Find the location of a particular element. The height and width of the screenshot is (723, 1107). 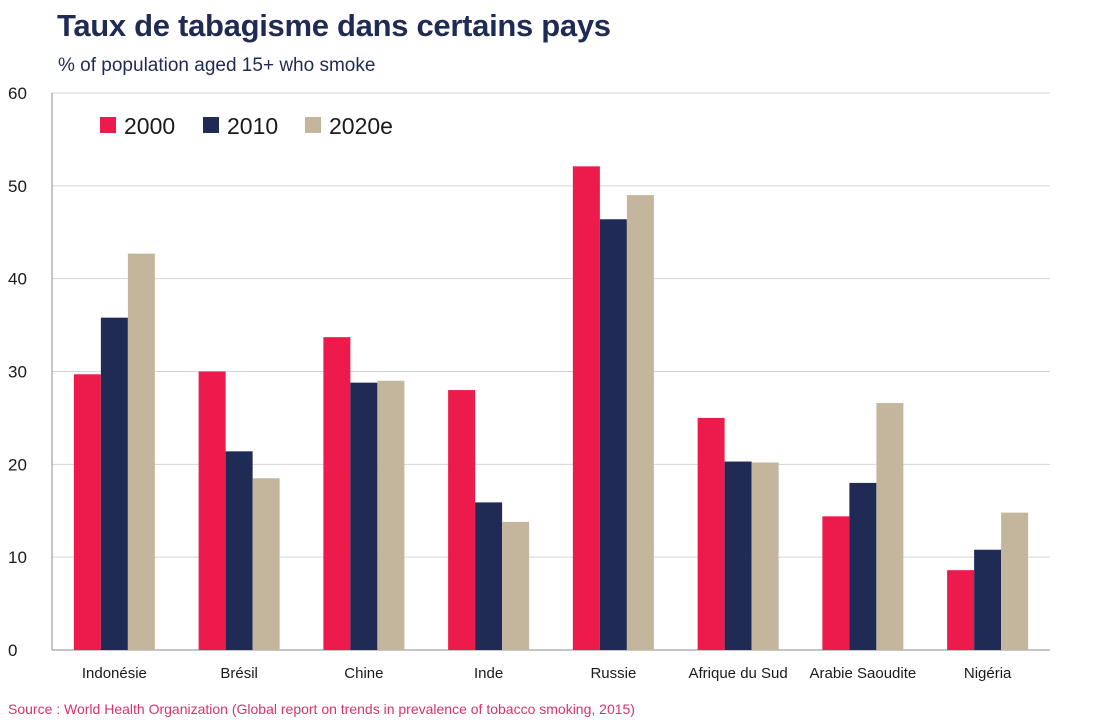

legend-label: 2000 is located at coordinates (149, 126).